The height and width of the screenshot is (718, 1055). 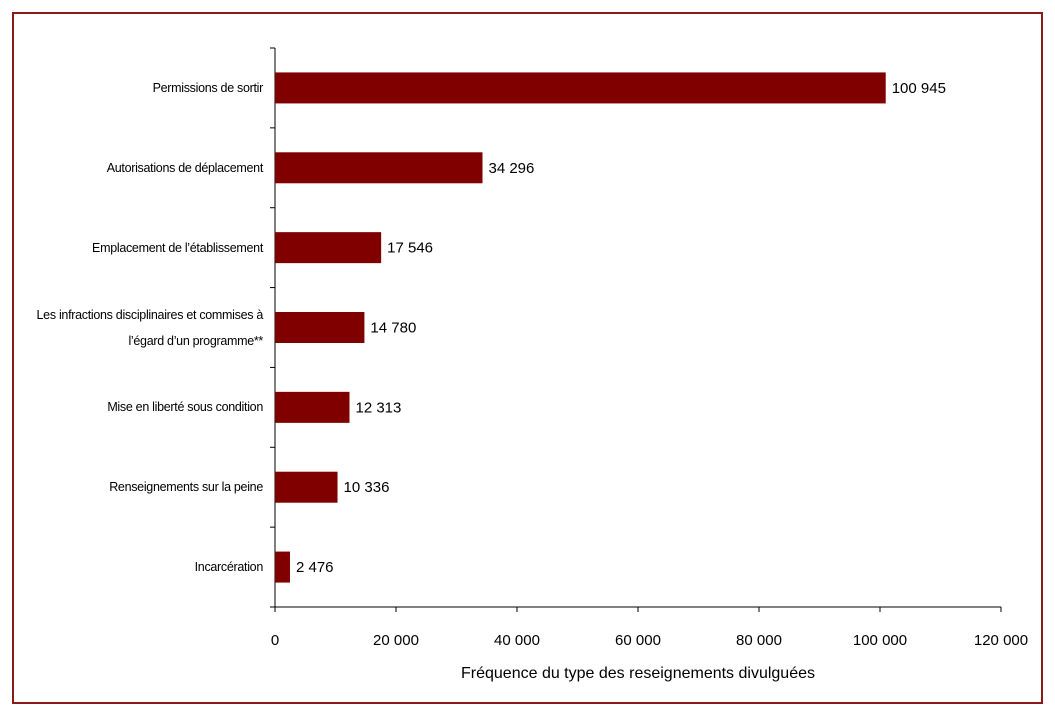 What do you see at coordinates (229, 567) in the screenshot?
I see `y-tick-label: Incarcération` at bounding box center [229, 567].